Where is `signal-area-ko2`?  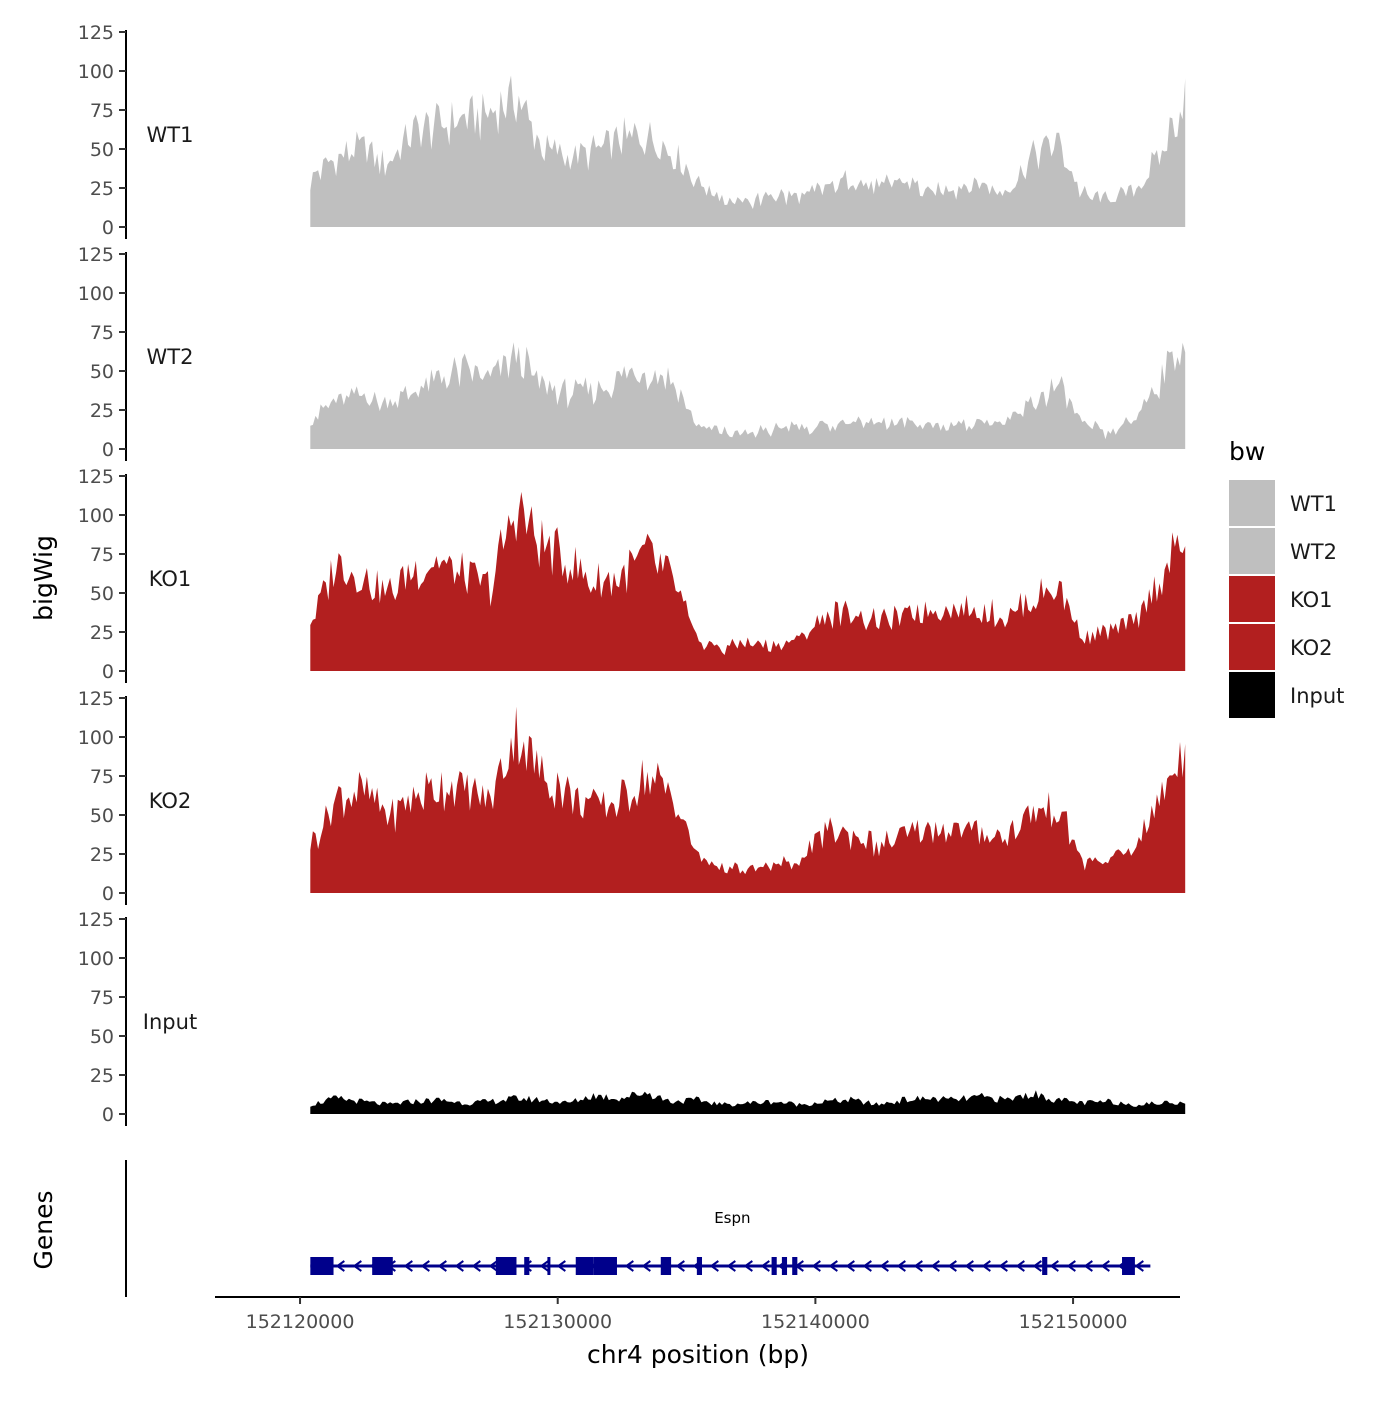
signal-area-ko2 is located at coordinates (748, 799).